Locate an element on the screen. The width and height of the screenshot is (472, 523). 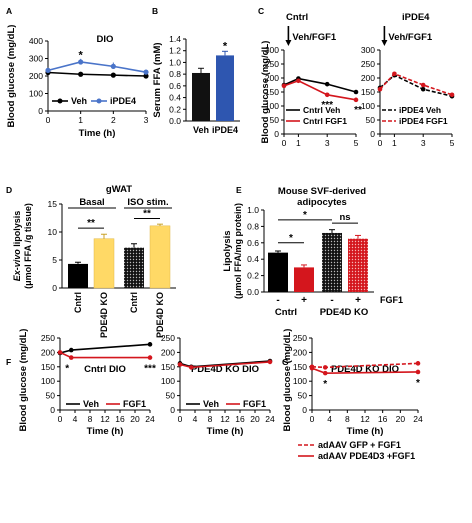
group-label-iso: ISO stim. is located at coordinates (147, 202).